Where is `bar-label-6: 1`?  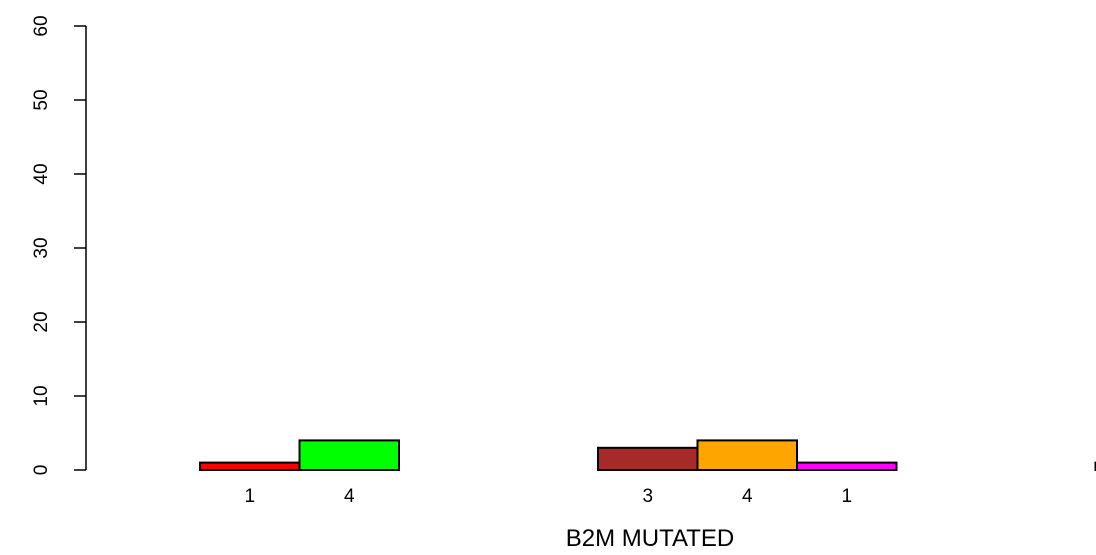
bar-label-6: 1 is located at coordinates (846, 496).